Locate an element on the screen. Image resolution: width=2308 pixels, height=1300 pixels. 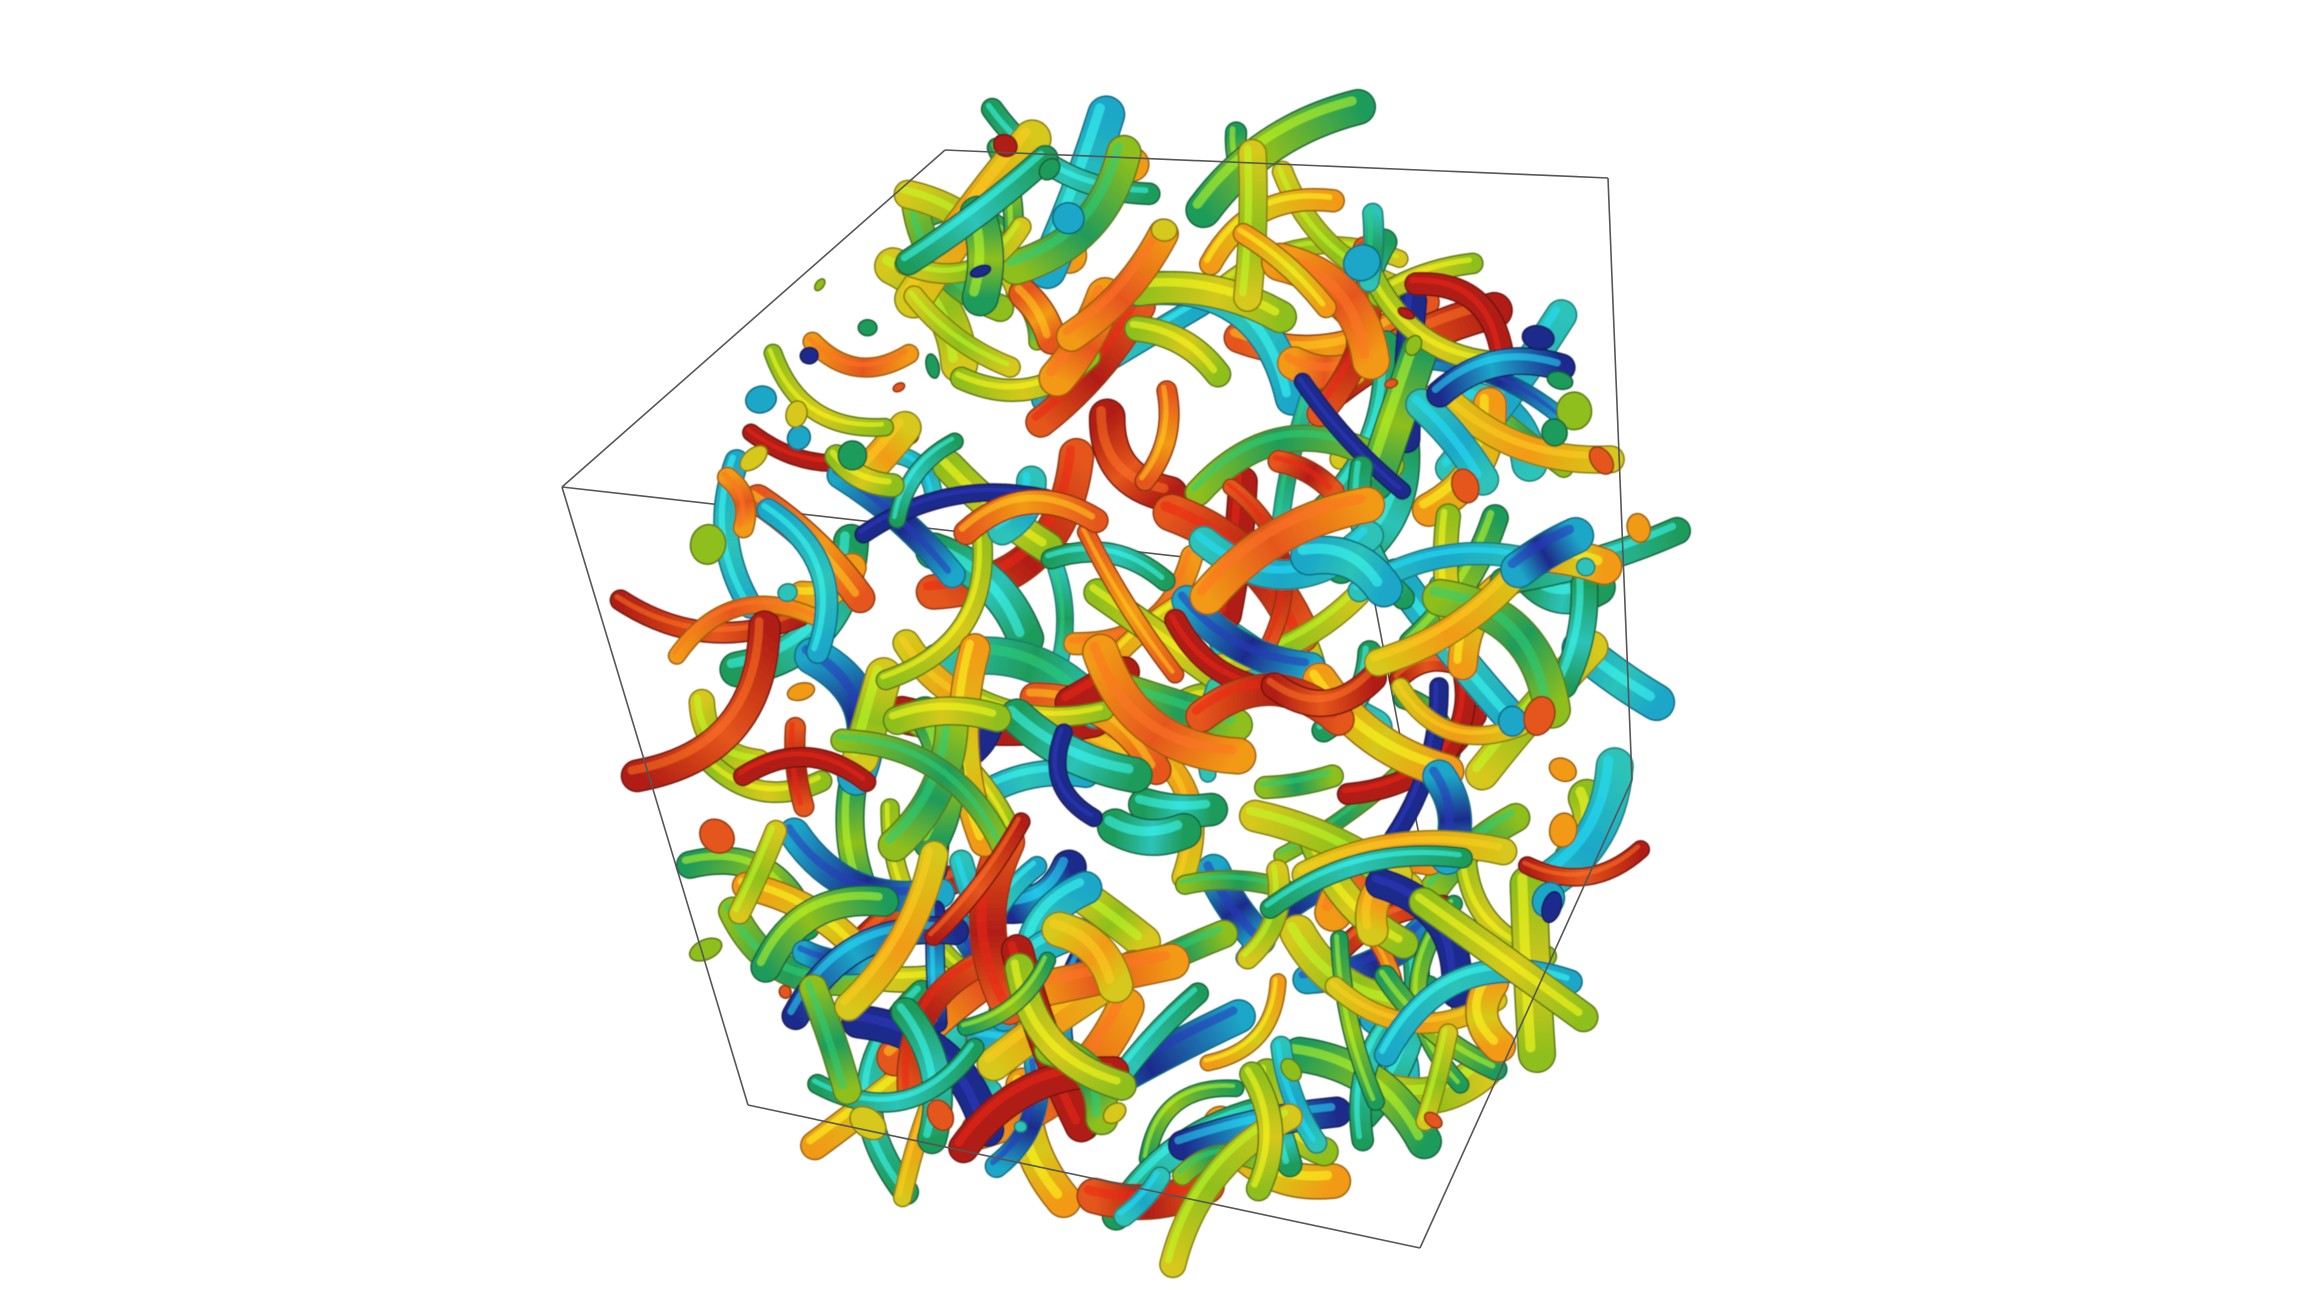
box-edge-right-vertical is located at coordinates (1620, 479).